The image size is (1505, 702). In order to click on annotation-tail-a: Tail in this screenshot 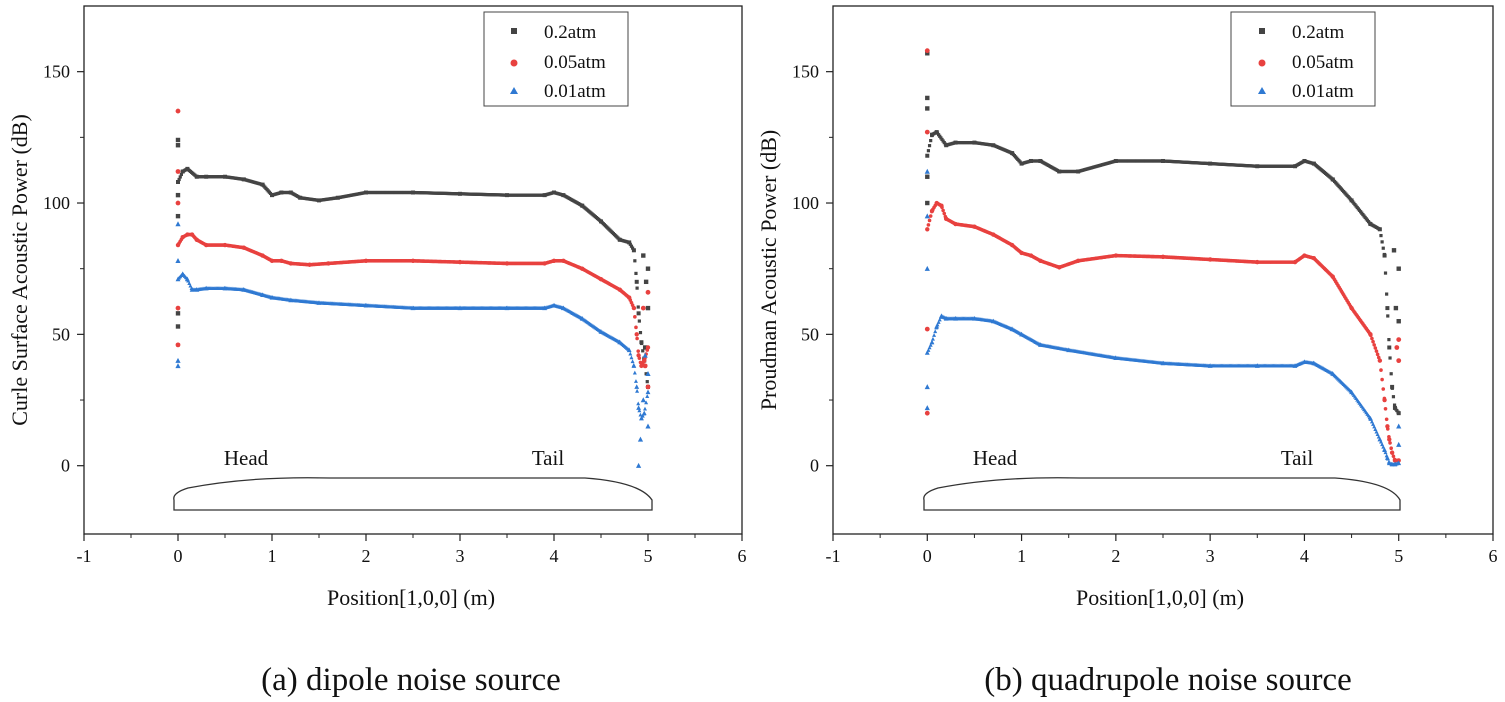, I will do `click(548, 458)`.